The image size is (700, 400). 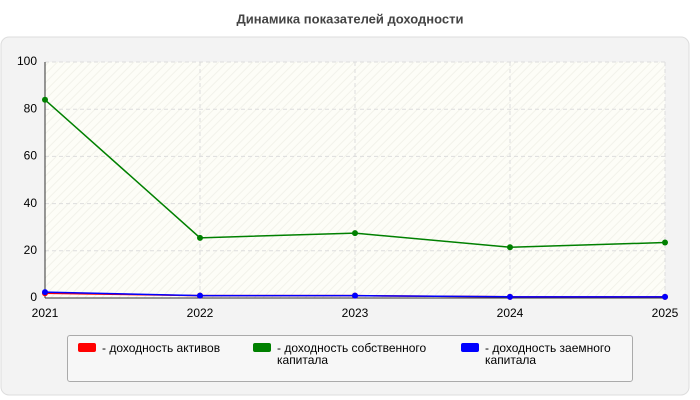 I want to click on legend-label: - доходность заемного капитала, so click(x=548, y=354).